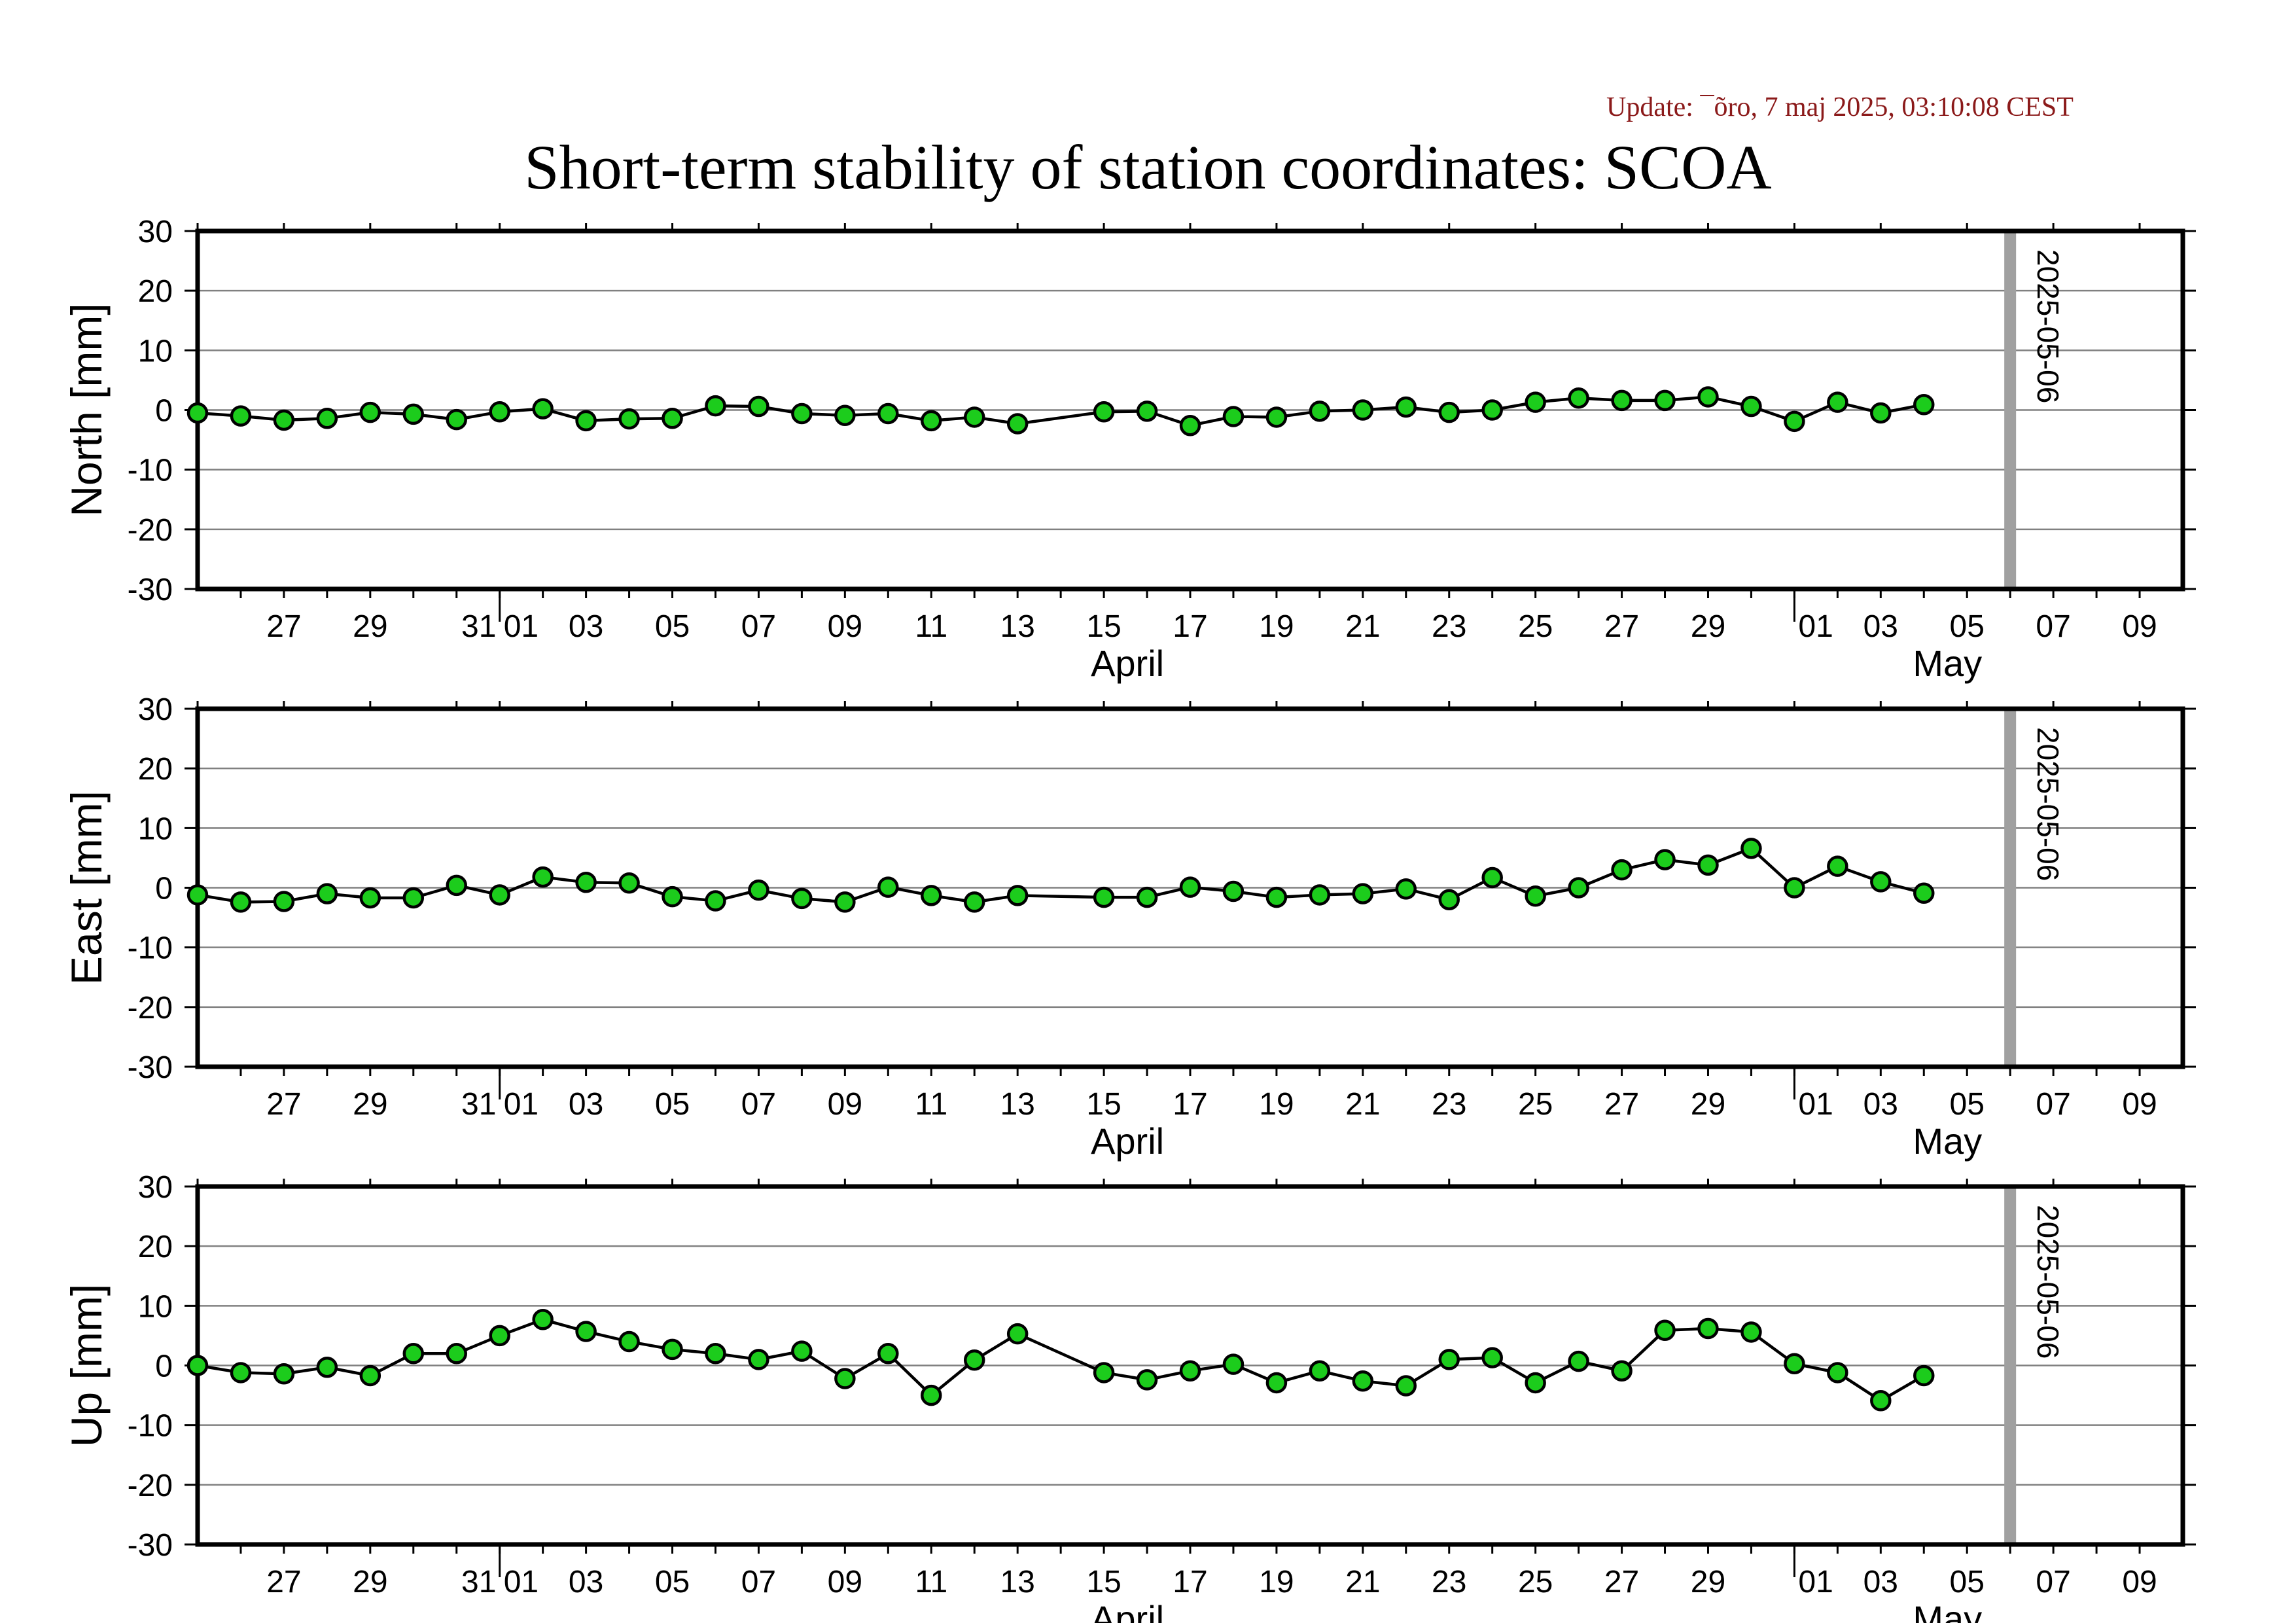  Describe the element at coordinates (931, 1105) in the screenshot. I see `x-tick-label: 11` at that location.